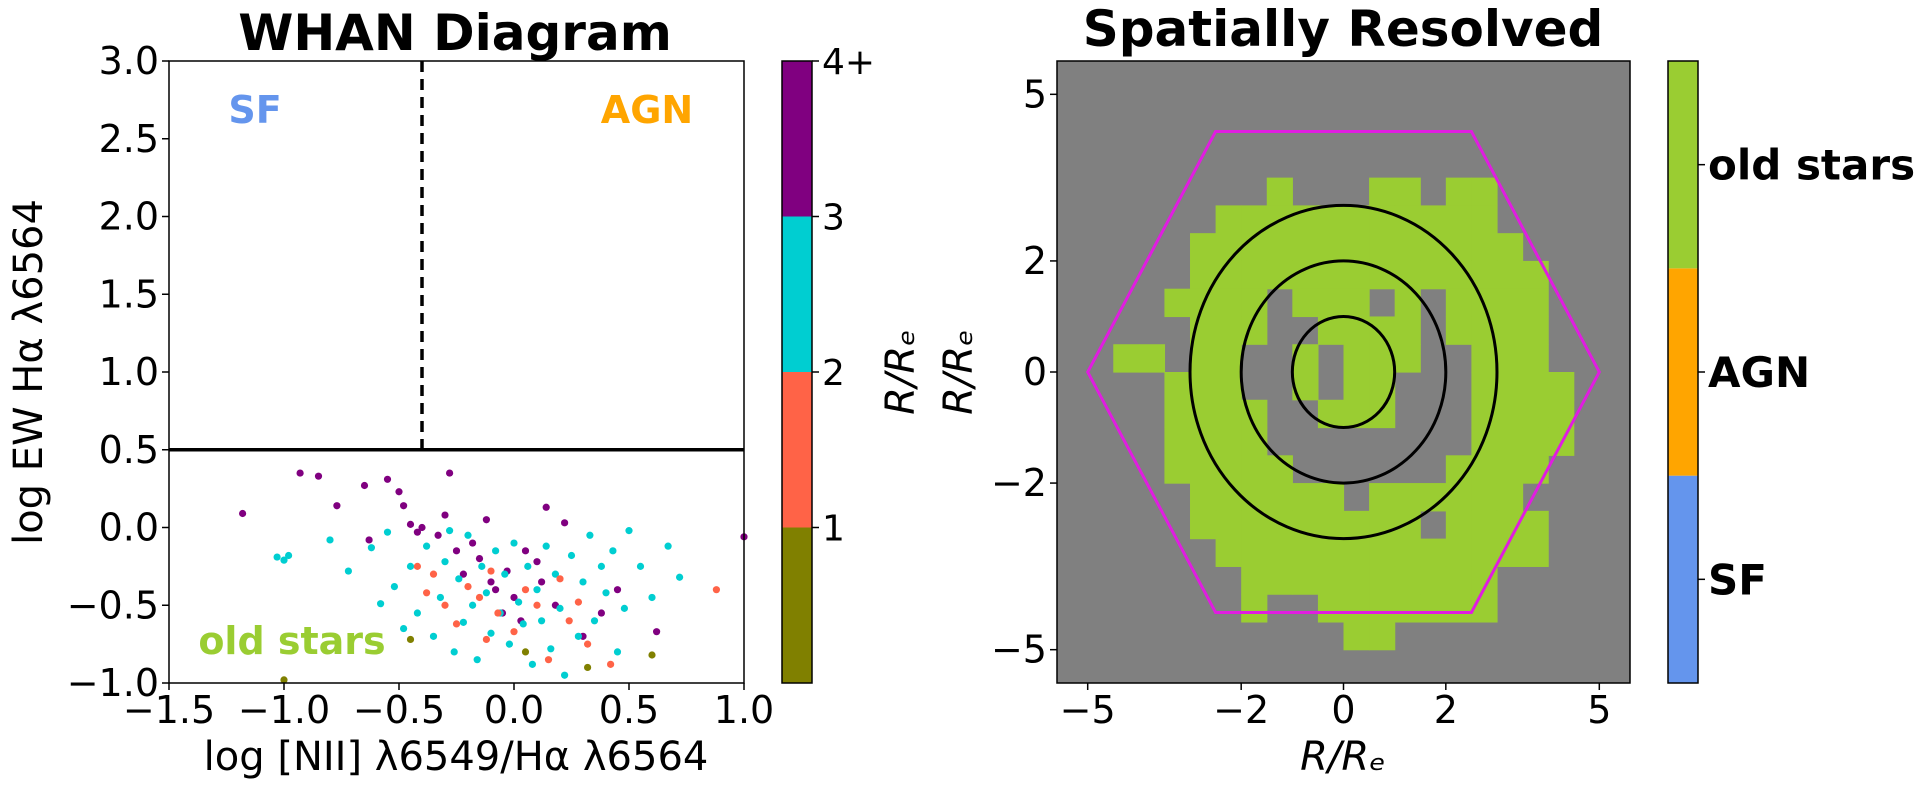 The width and height of the screenshot is (1916, 790). Describe the element at coordinates (1241, 710) in the screenshot. I see `x-tick-label: −2` at that location.